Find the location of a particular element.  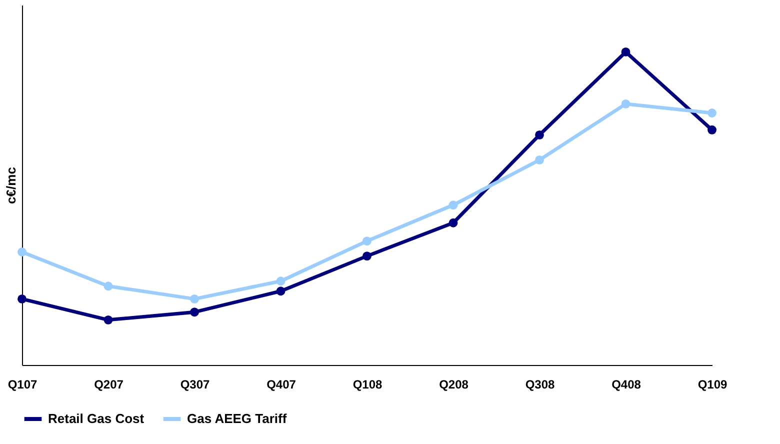

x-tick-label: Q407 is located at coordinates (281, 385).